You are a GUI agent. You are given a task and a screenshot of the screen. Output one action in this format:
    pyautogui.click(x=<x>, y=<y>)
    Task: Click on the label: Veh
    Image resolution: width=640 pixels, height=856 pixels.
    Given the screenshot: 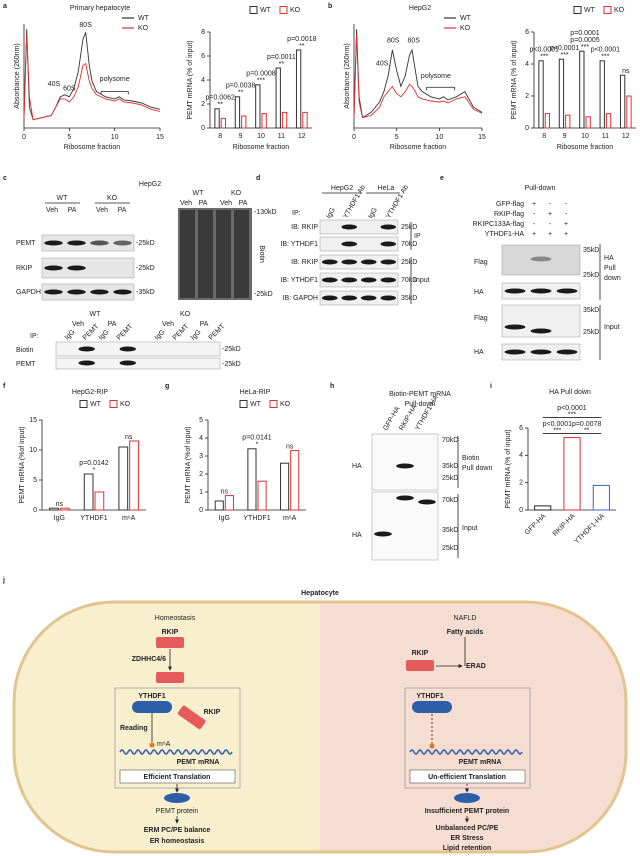 What is the action you would take?
    pyautogui.click(x=52, y=210)
    